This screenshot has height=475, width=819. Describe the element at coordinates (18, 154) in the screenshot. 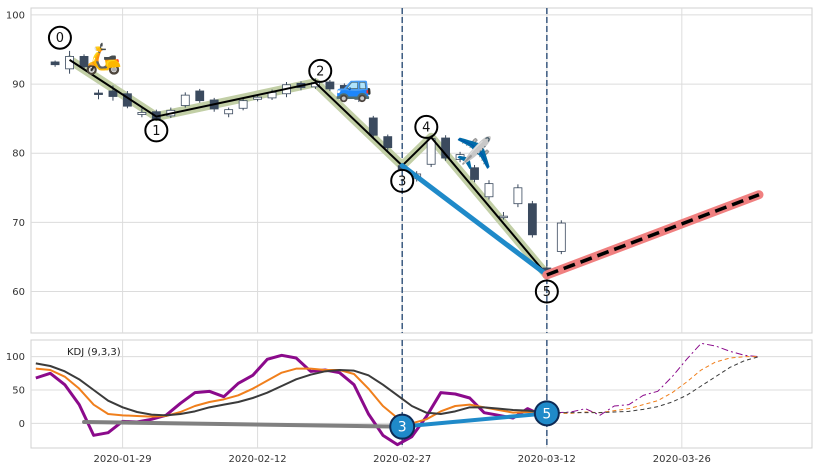

I see `price-y-tick-label: 80` at that location.